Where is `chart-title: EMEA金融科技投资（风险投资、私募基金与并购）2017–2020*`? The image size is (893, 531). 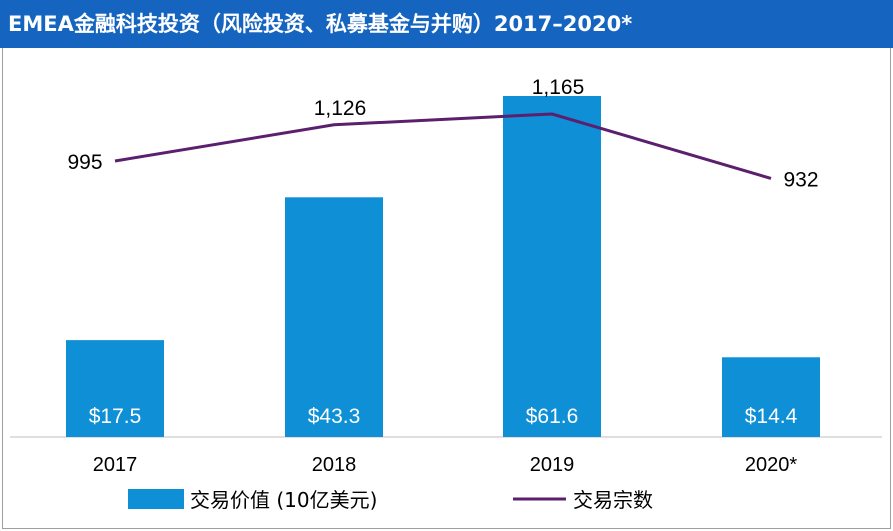 chart-title: EMEA金融科技投资（风险投资、私募基金与并购）2017–2020* is located at coordinates (446, 24).